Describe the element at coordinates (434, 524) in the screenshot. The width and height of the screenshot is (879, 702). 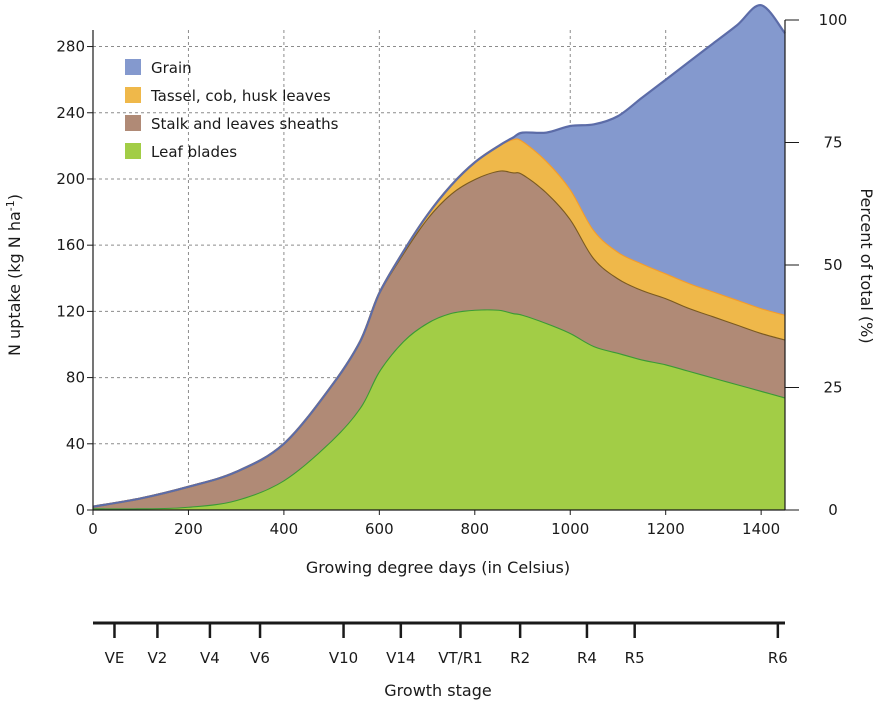
I see `x-axis-ticks: 0 200 400 600 800 1000 1200 1400` at that location.